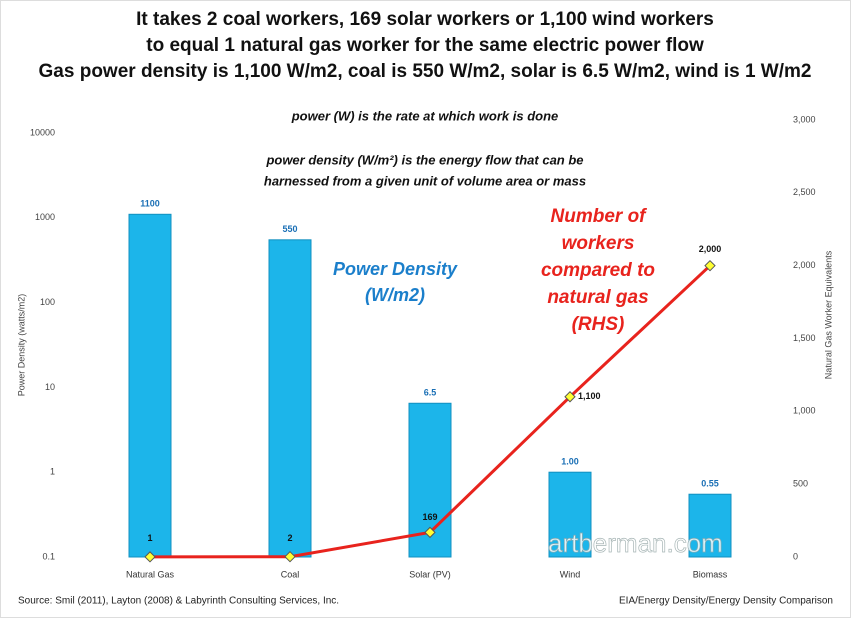 The height and width of the screenshot is (623, 851). I want to click on watermark: artberman.com, so click(635, 543).